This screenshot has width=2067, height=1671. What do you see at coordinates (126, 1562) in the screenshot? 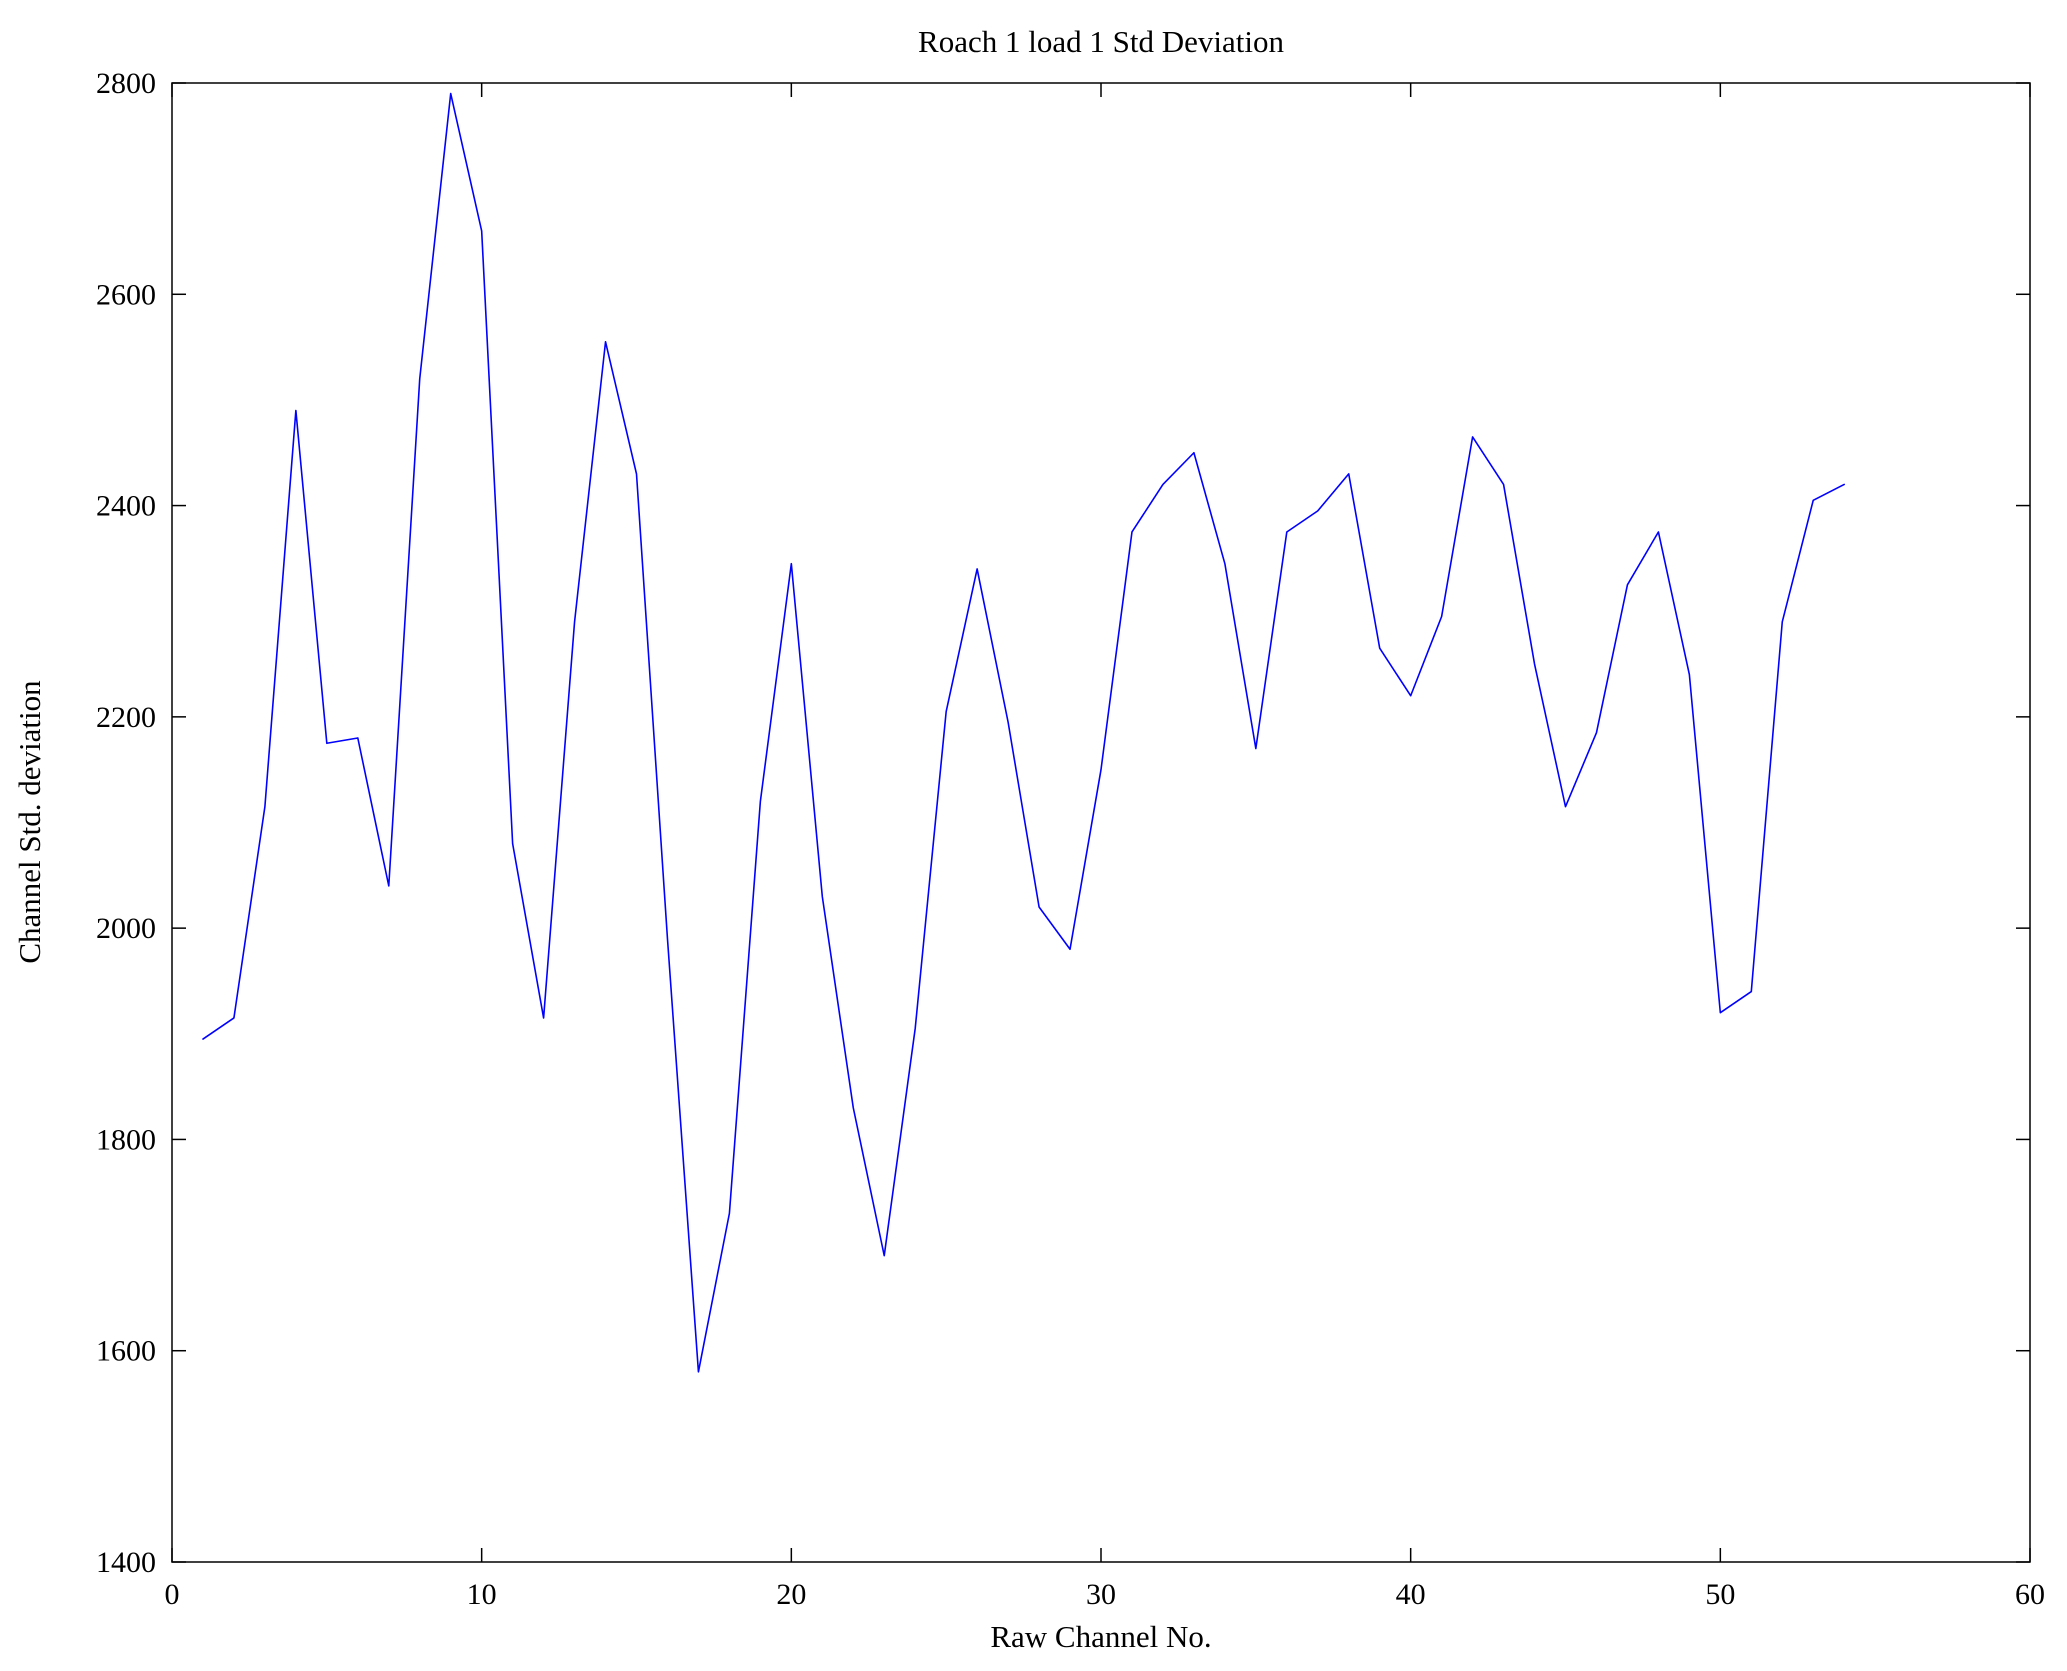
I see `y-tick-label: 1400` at bounding box center [126, 1562].